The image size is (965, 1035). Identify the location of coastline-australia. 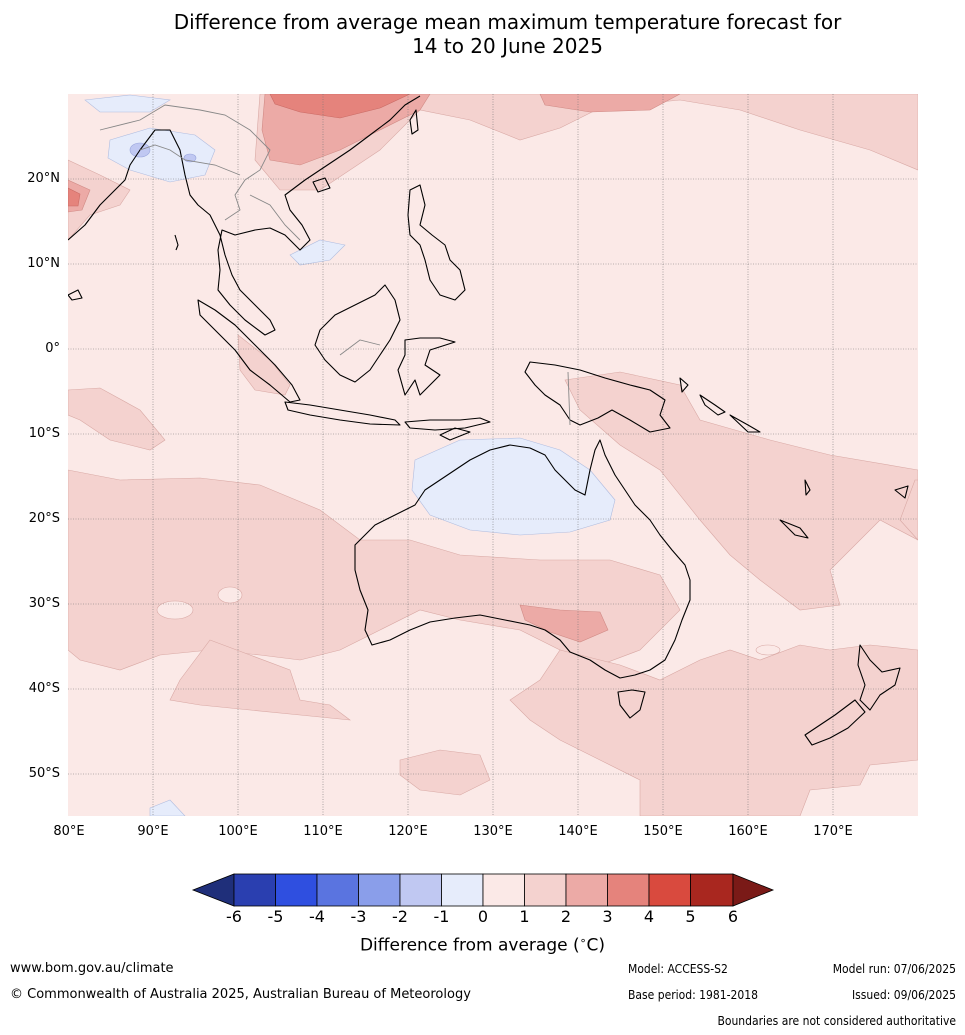
(522, 559).